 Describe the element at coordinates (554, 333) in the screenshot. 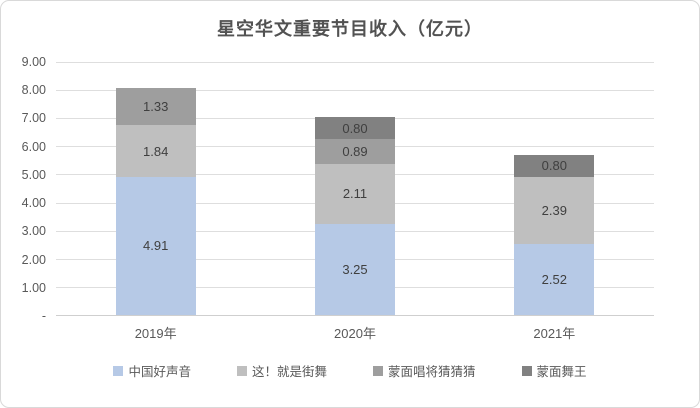

I see `x-axis-category-label: 2021年` at that location.